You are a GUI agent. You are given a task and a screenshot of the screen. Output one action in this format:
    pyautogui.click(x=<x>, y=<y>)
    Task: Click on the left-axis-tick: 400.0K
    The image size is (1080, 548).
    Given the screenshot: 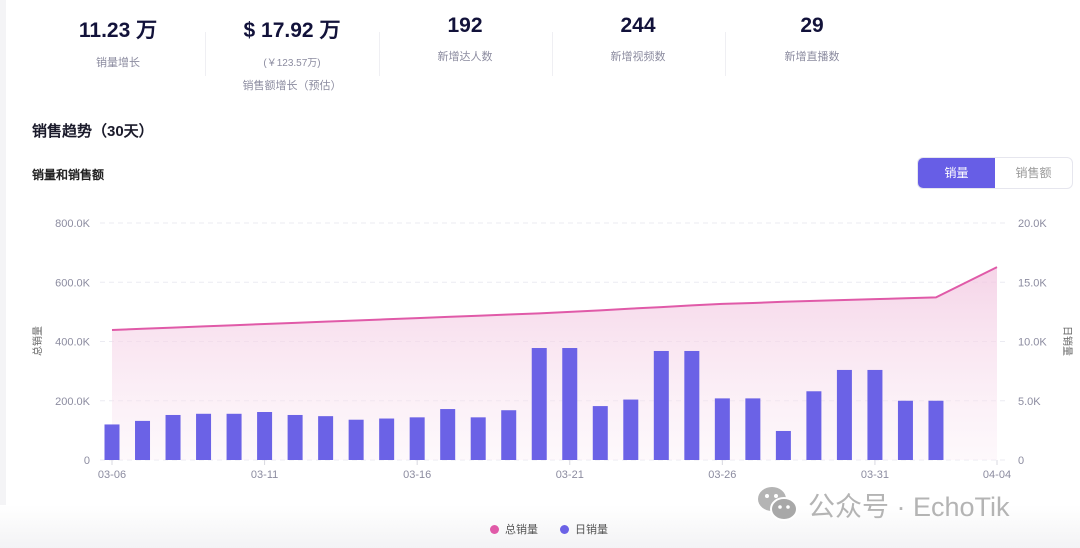 What is the action you would take?
    pyautogui.click(x=73, y=343)
    